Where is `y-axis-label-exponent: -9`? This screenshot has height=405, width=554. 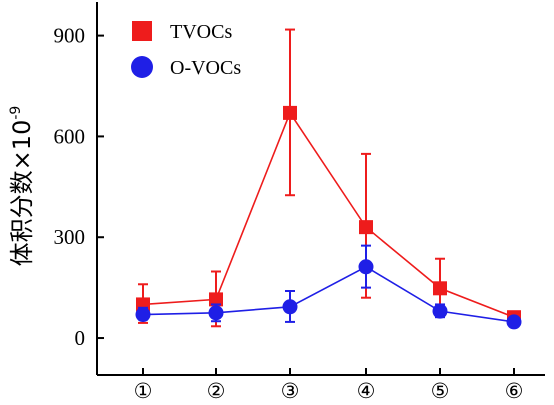 y-axis-label-exponent: -9 is located at coordinates (16, 113).